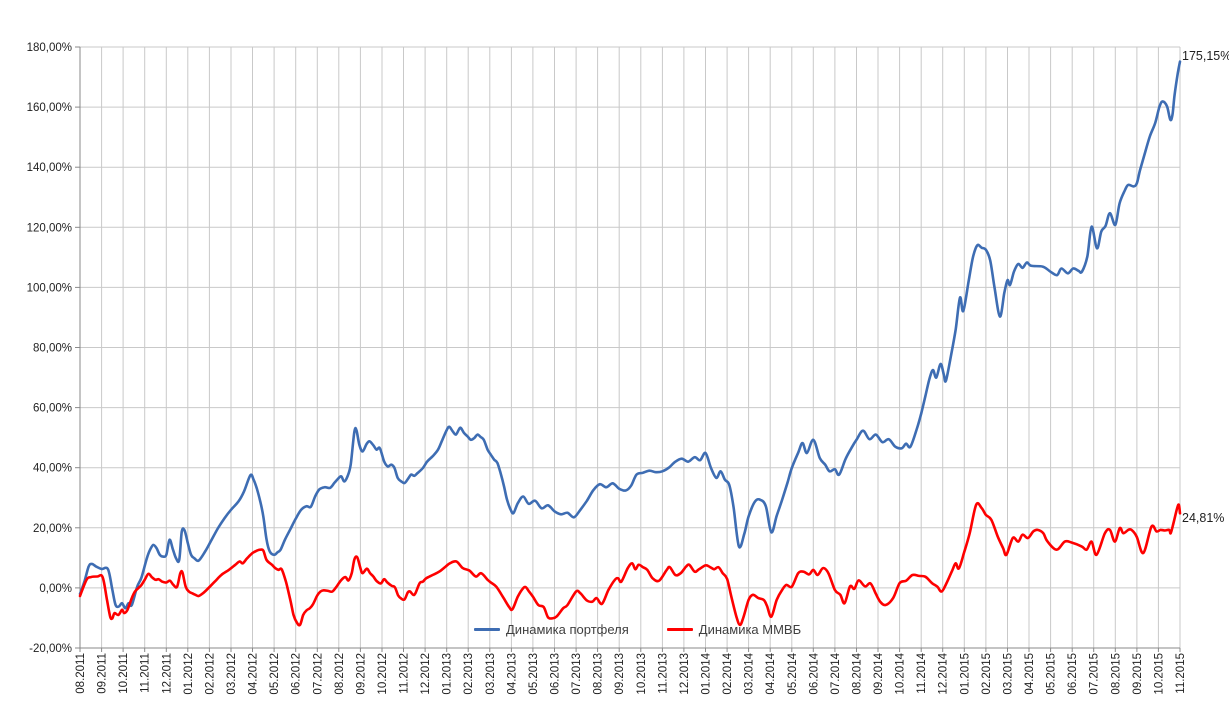 This screenshot has width=1229, height=725. I want to click on legend: Динамика портфеля Динамика ММВБ, so click(637, 629).